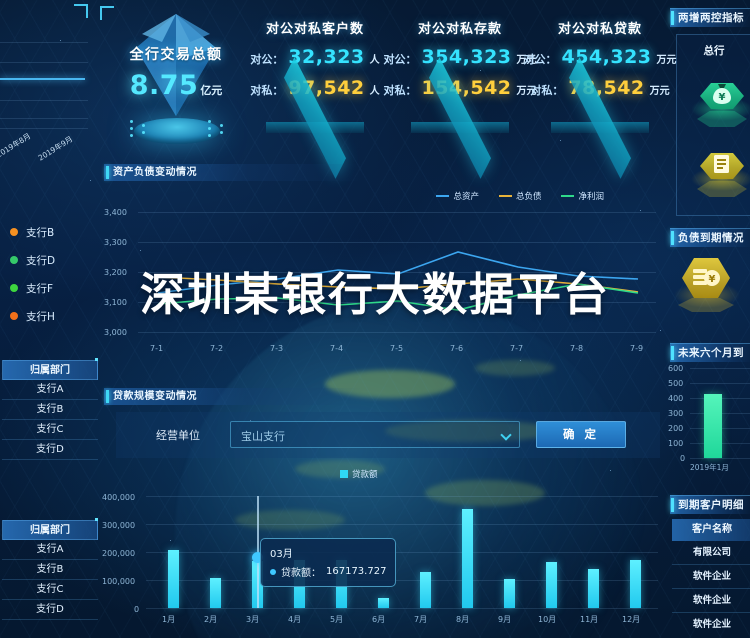  I want to click on legend-label: 总负债, so click(528, 197).